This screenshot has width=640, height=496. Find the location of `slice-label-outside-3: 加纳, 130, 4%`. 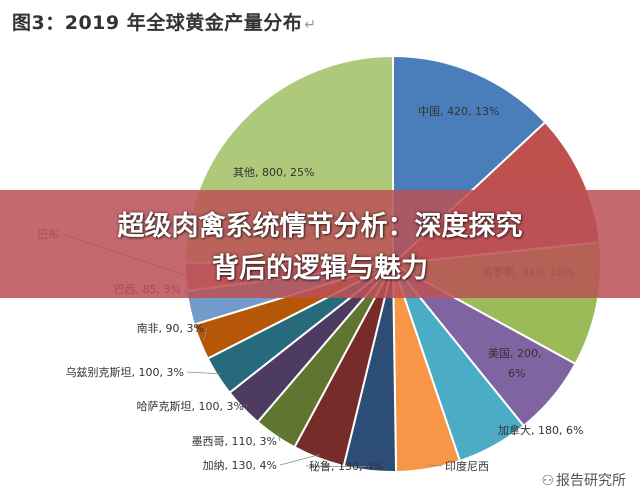

slice-label-outside-3: 加纳, 130, 4% is located at coordinates (240, 465).